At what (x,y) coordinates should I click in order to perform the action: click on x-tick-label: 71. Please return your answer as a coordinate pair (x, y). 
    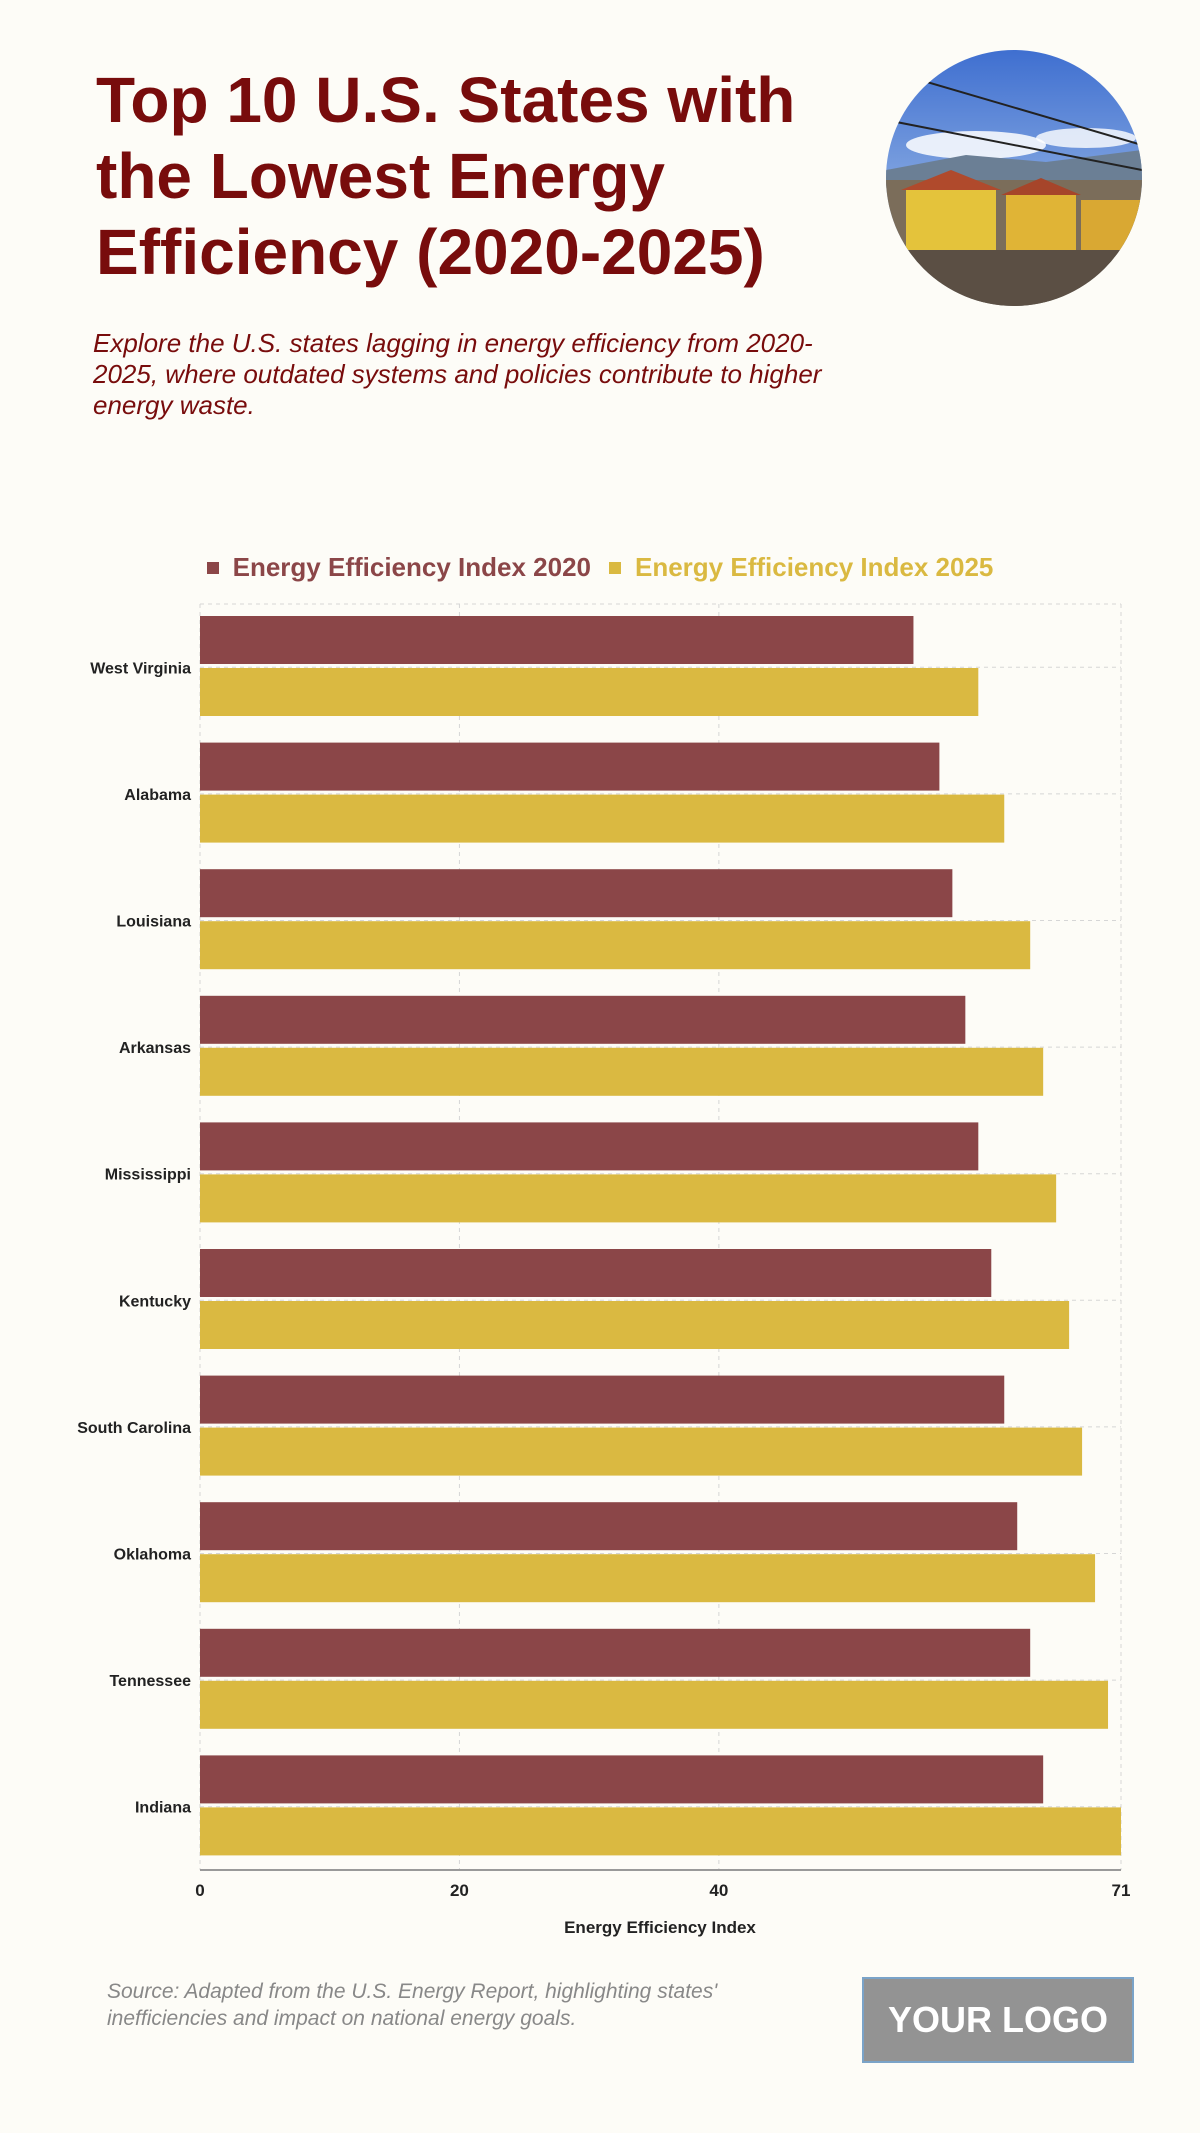
    Looking at the image, I should click on (1121, 1890).